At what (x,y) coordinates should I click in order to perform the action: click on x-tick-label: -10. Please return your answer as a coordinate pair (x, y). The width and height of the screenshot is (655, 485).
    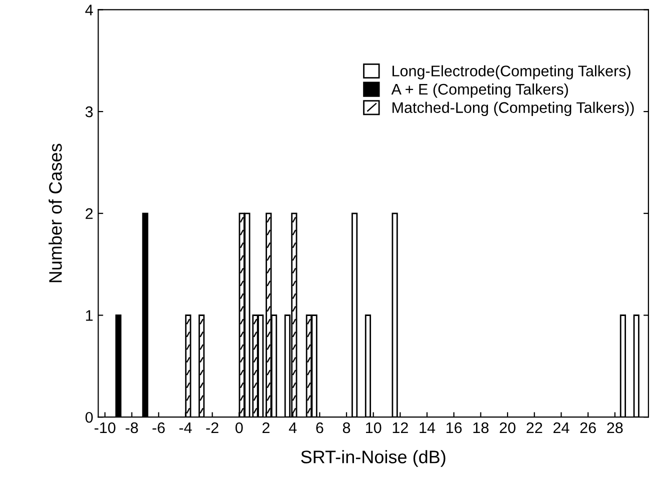
    Looking at the image, I should click on (105, 428).